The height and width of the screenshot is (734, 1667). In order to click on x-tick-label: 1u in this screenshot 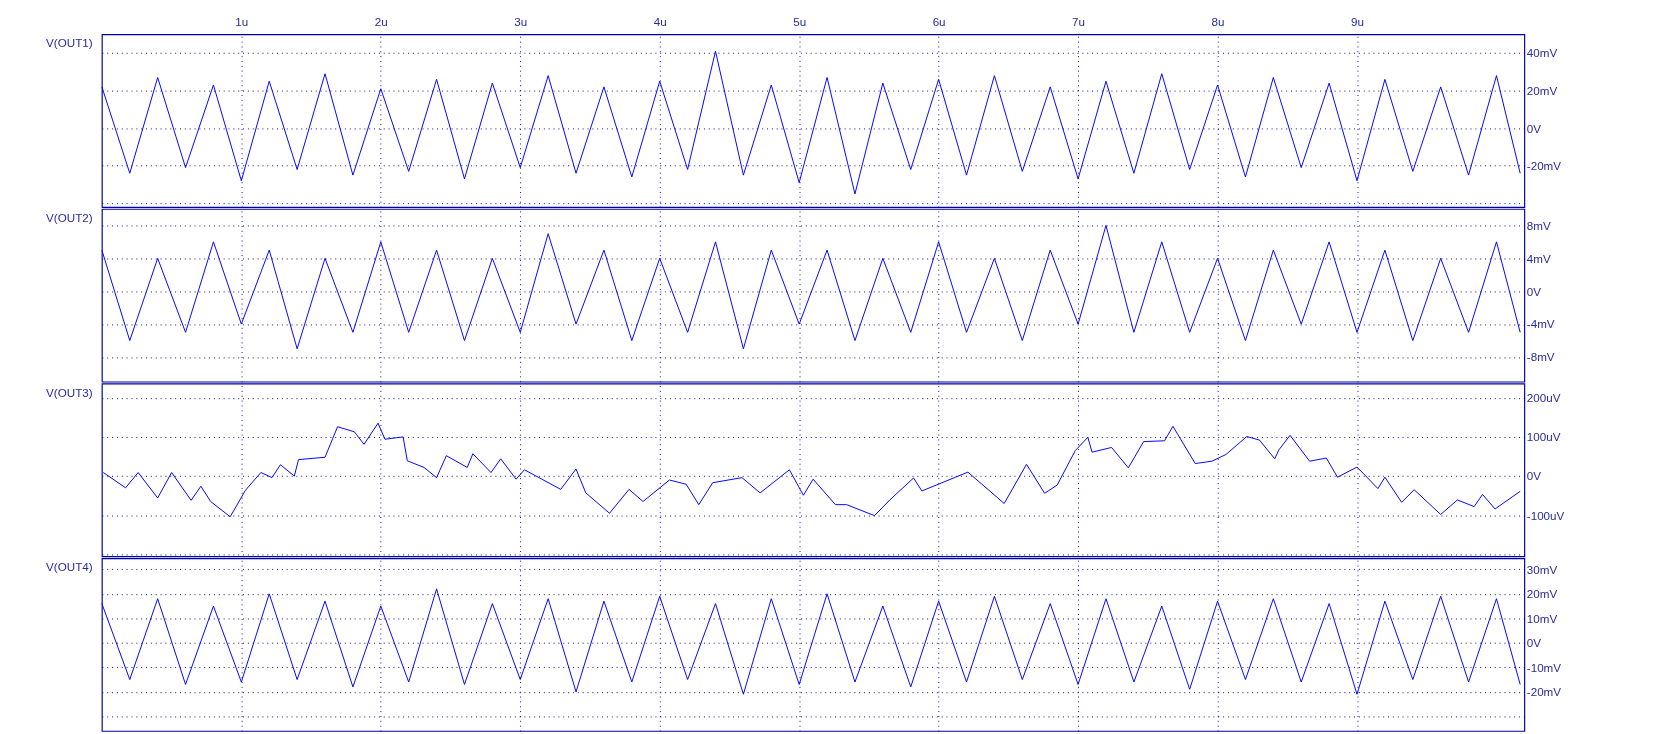, I will do `click(242, 22)`.